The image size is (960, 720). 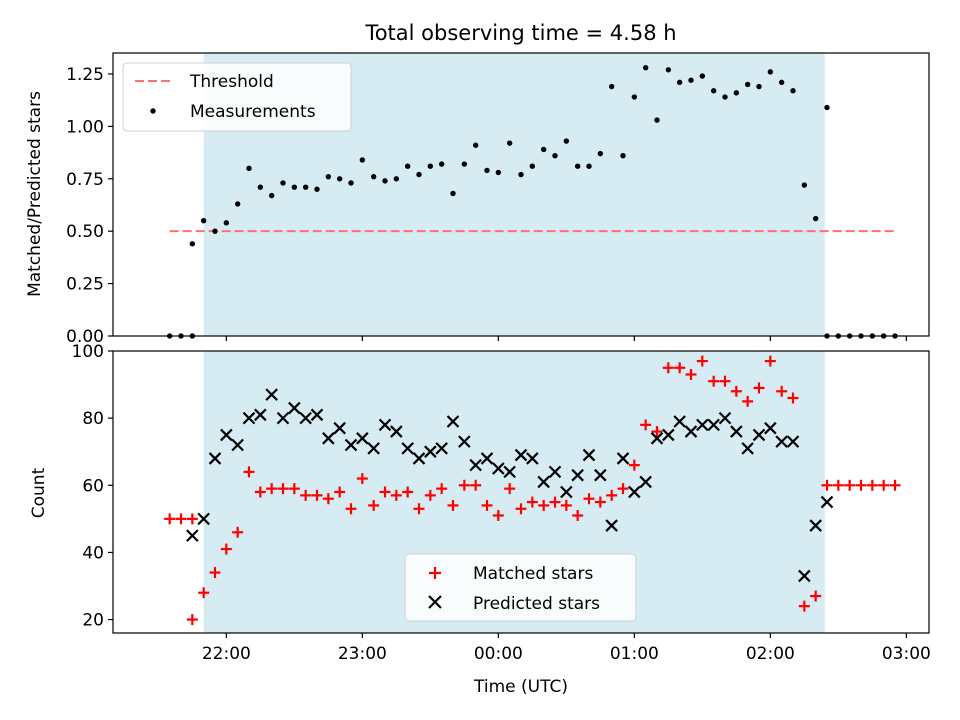 What do you see at coordinates (566, 338) in the screenshot?
I see `top-x-ticks` at bounding box center [566, 338].